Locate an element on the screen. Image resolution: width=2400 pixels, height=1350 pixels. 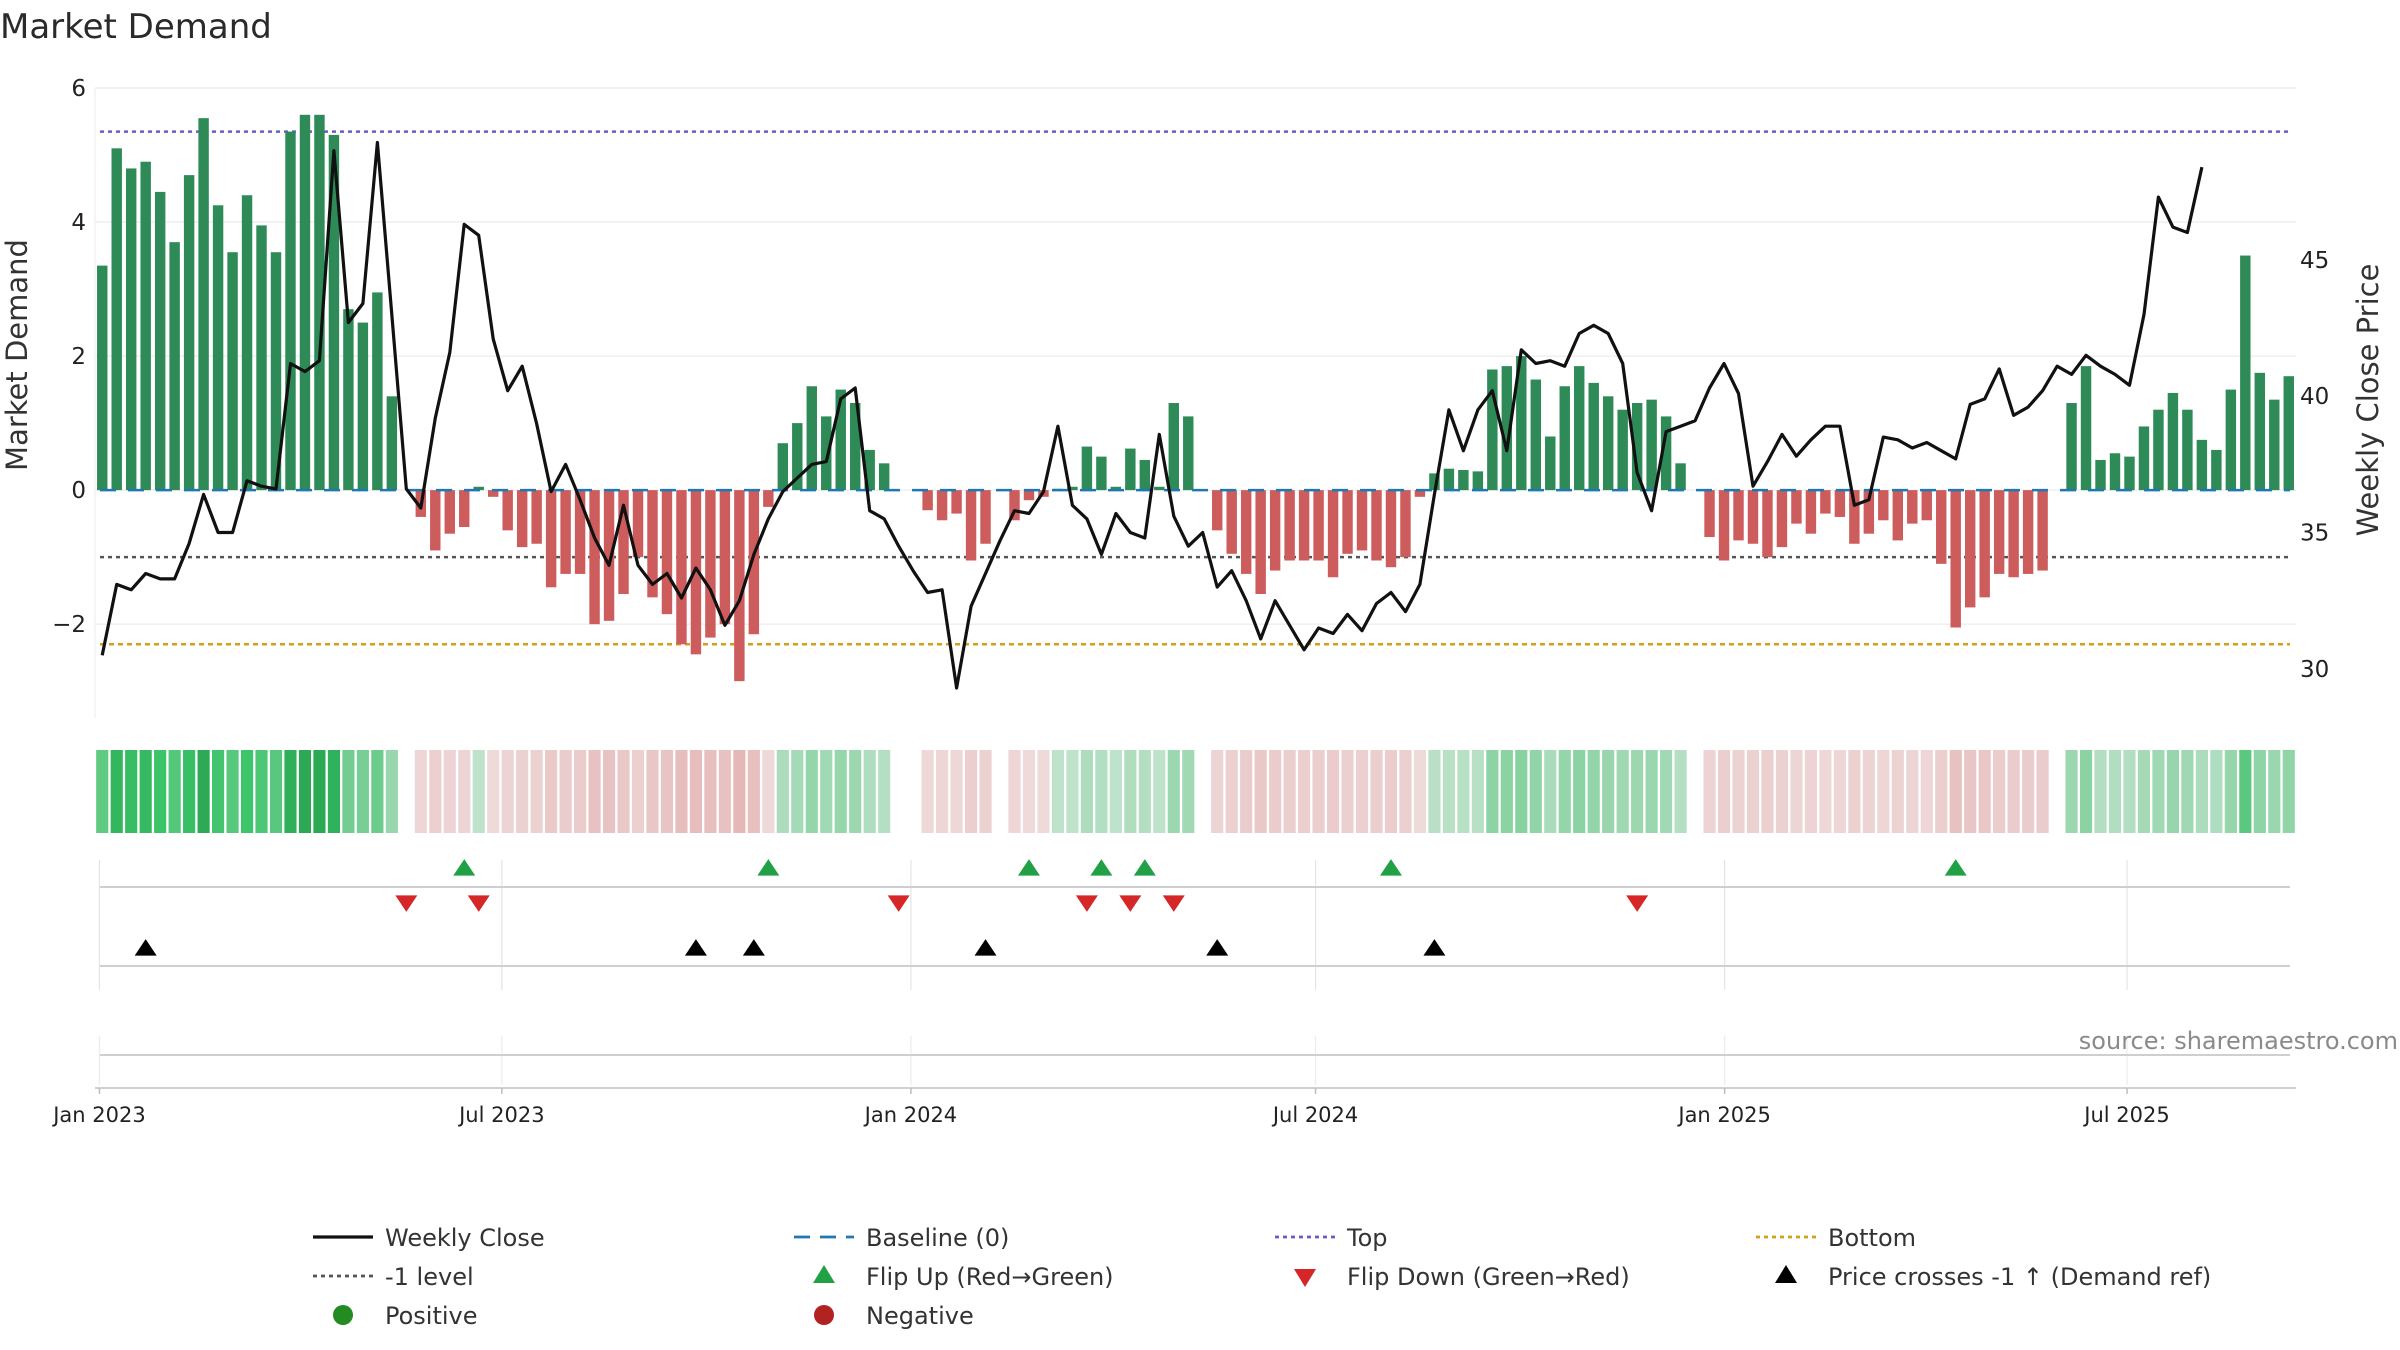
x-tick-label: Jul 2024 is located at coordinates (1314, 1115).